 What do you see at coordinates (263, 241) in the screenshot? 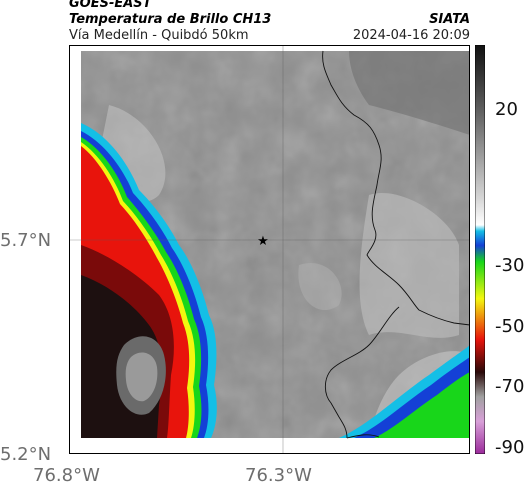
I see `station-star-icon: ★` at bounding box center [263, 241].